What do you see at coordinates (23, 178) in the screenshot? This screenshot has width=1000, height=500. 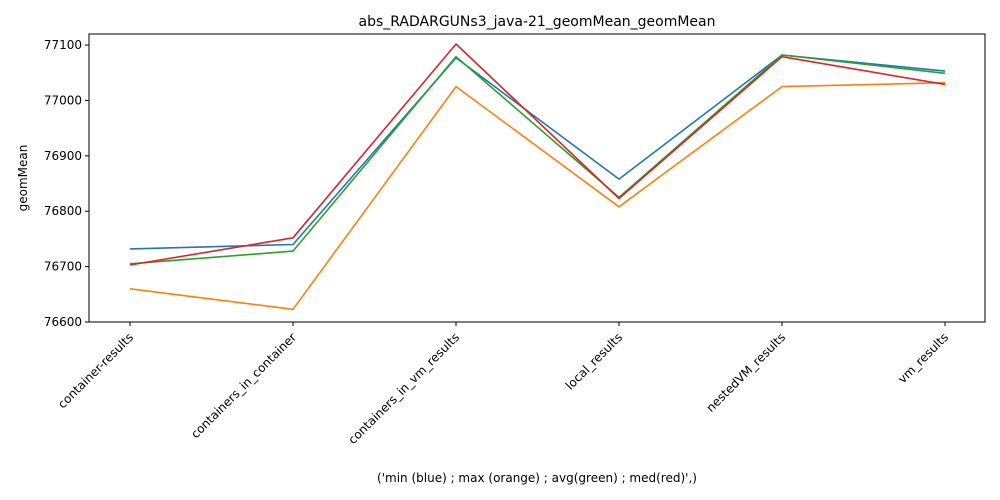 I see `y-axis-label: geomMean` at bounding box center [23, 178].